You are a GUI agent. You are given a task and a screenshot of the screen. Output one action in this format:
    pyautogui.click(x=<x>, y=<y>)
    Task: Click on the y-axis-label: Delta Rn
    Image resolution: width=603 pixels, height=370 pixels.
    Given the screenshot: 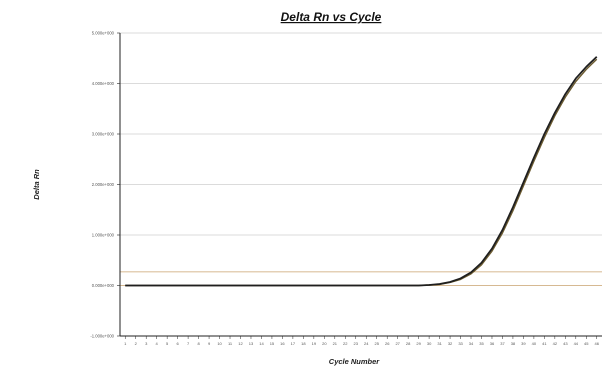 What is the action you would take?
    pyautogui.click(x=36, y=184)
    